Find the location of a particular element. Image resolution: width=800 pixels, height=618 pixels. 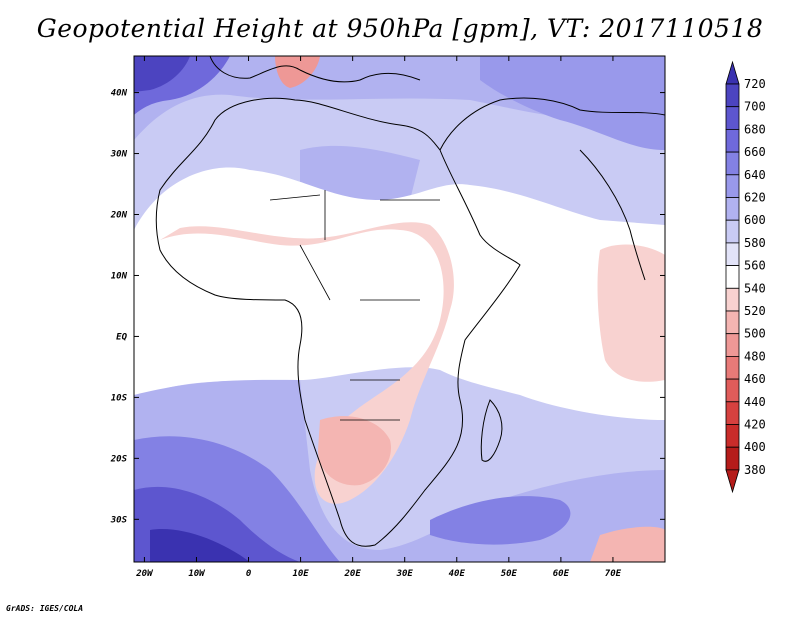

colorbar-label: 700 is located at coordinates (755, 107).